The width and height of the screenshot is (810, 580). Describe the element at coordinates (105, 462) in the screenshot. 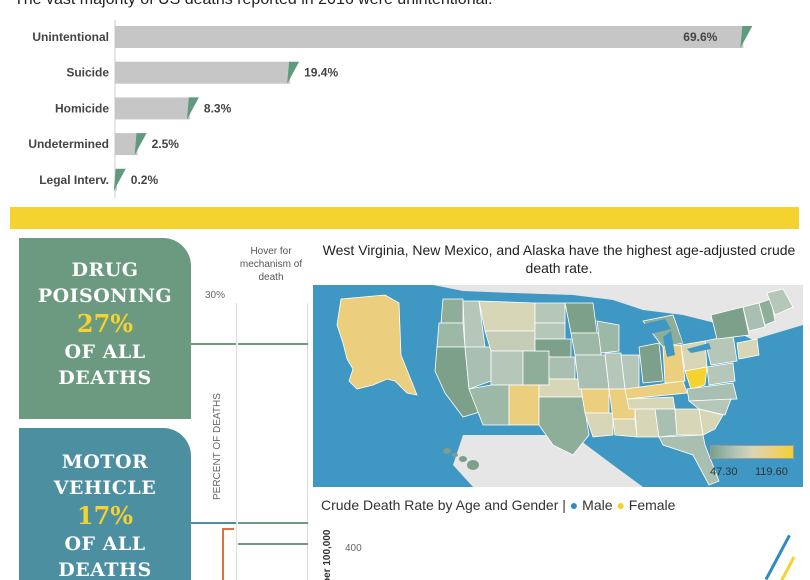

I see `card-line-1: MOTOR` at that location.